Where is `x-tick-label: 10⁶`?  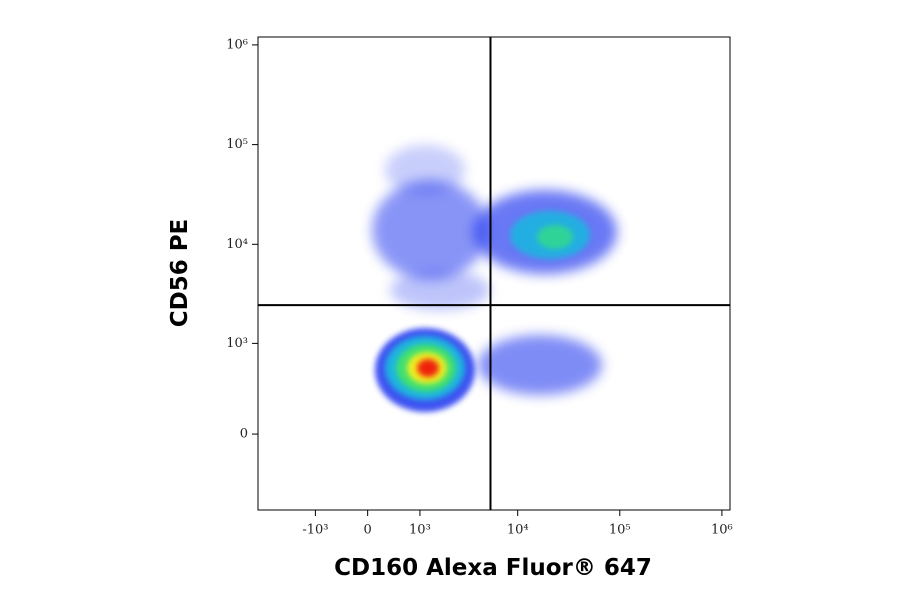 x-tick-label: 10⁶ is located at coordinates (722, 530).